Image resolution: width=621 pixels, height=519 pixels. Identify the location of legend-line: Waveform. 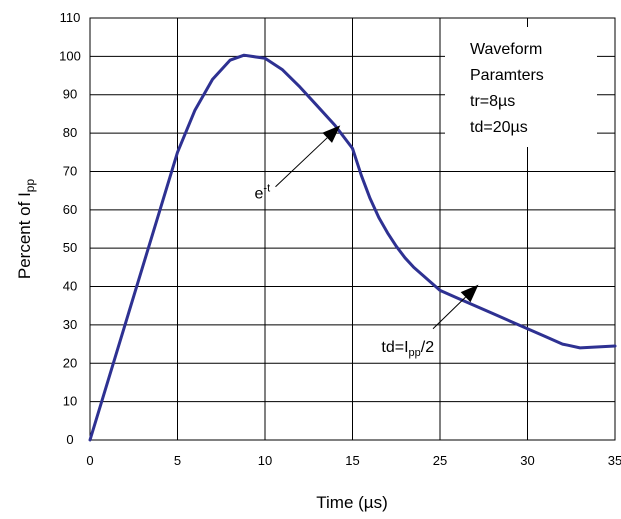
(506, 49).